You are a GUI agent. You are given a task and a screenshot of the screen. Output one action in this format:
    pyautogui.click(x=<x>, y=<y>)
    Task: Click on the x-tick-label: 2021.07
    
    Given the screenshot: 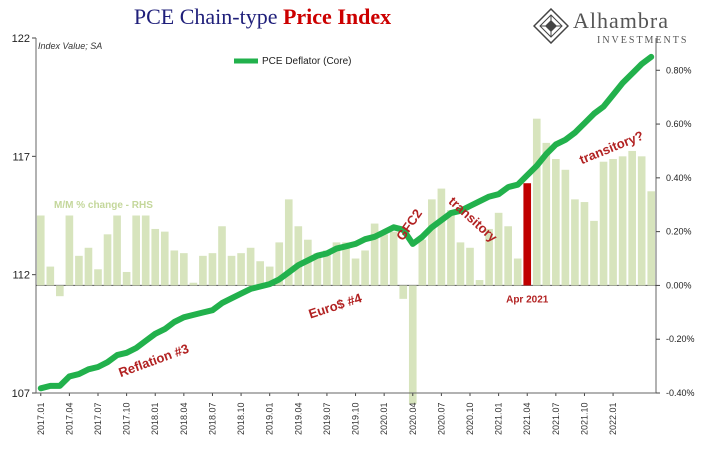 What is the action you would take?
    pyautogui.click(x=556, y=418)
    